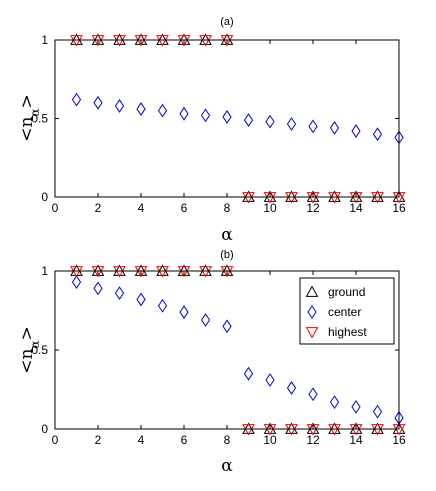 This screenshot has width=436, height=491. Describe the element at coordinates (399, 208) in the screenshot. I see `panel-a-x-tick-label: 16` at that location.